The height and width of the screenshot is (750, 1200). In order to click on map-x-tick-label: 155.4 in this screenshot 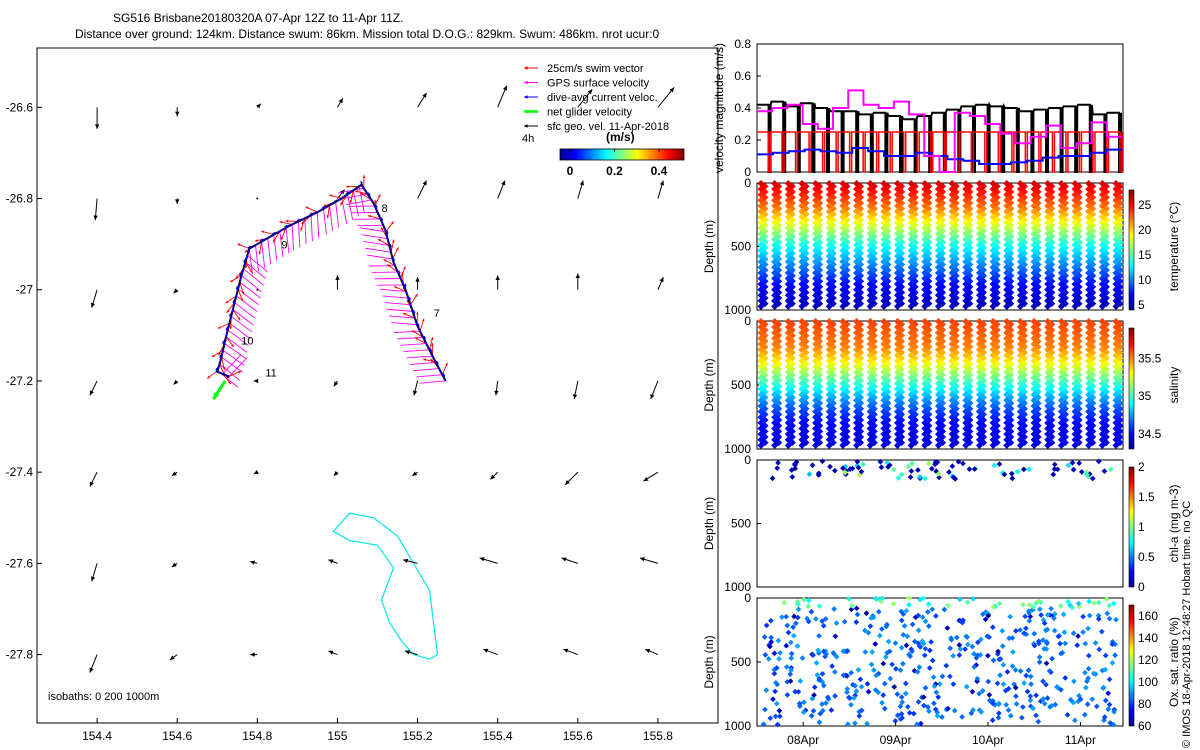, I will do `click(498, 736)`.